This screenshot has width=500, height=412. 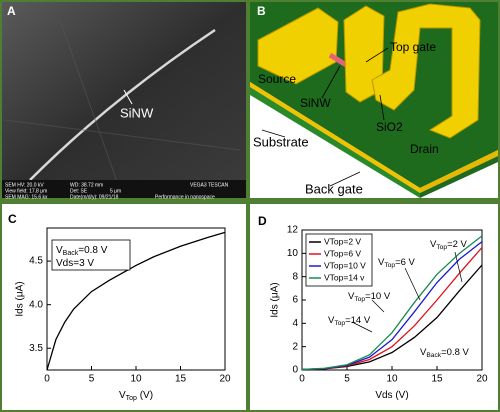 I want to click on legend-label: VTop=6 V, so click(x=342, y=253).